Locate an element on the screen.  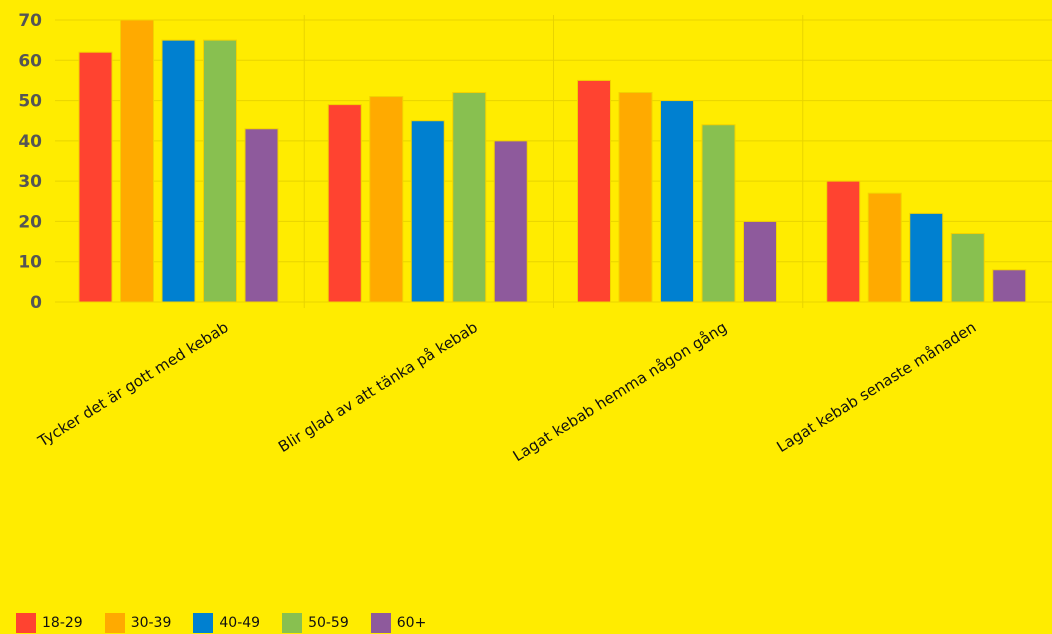
legend-label: 30-39 is located at coordinates (151, 623).